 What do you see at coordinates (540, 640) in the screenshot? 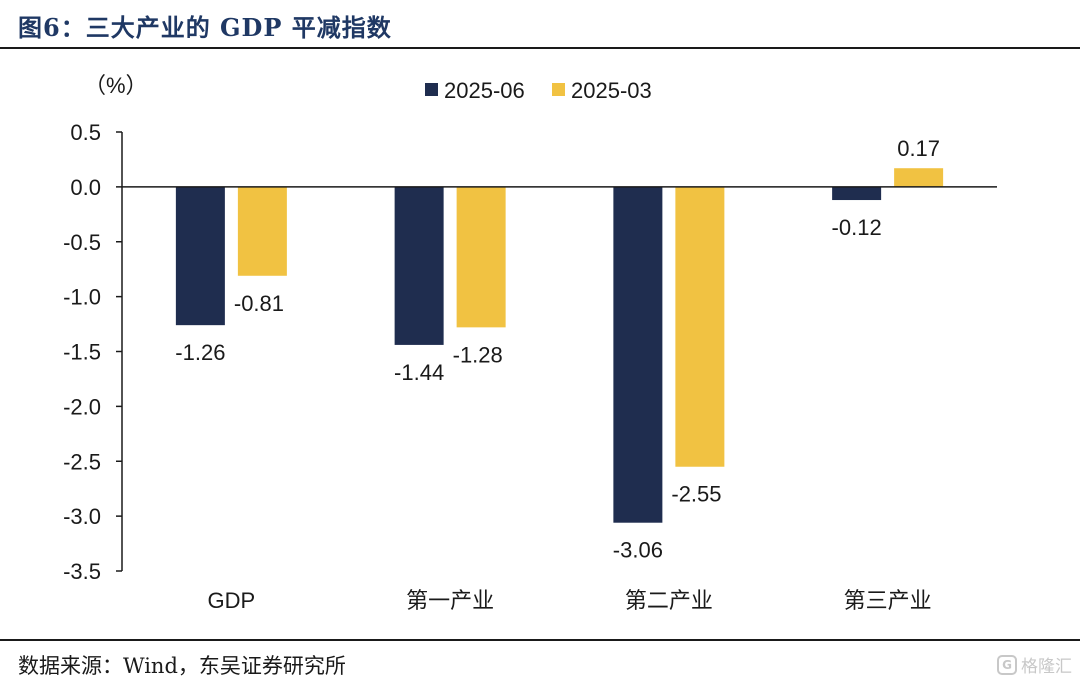
I see `bottom-rule` at bounding box center [540, 640].